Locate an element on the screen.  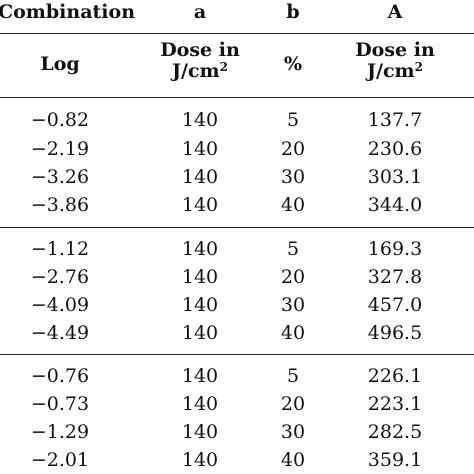
table-cell-log: −2.19 is located at coordinates (60, 149).